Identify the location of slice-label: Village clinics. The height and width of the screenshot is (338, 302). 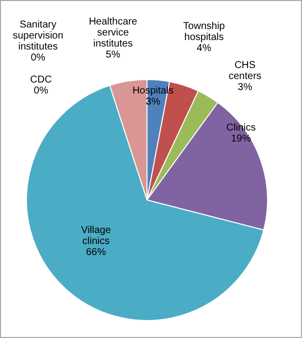
(96, 235).